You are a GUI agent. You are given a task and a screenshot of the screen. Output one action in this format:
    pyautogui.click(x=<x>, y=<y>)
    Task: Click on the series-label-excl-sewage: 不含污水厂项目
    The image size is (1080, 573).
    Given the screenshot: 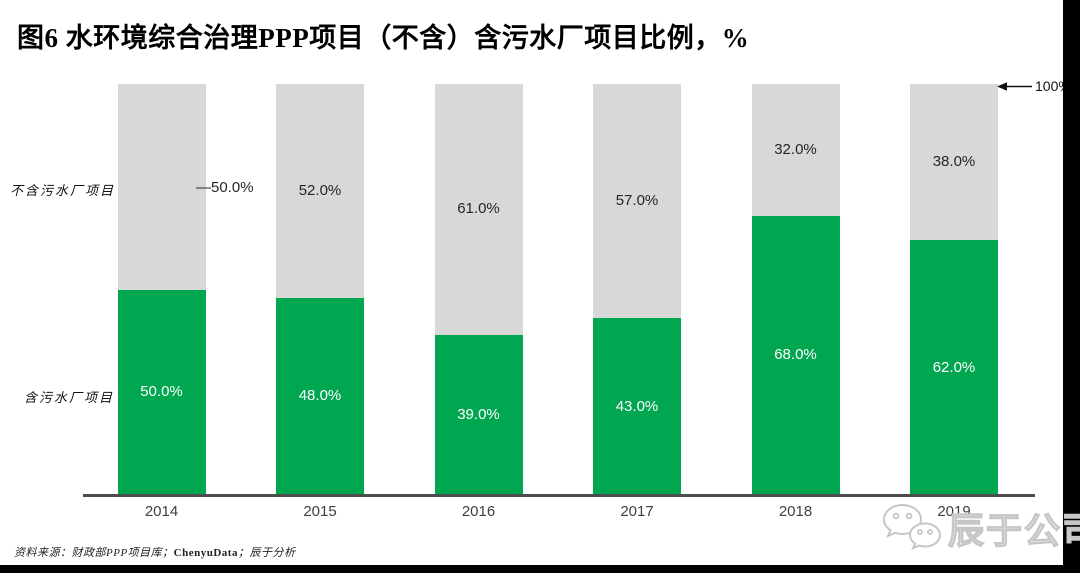 What is the action you would take?
    pyautogui.click(x=63, y=190)
    